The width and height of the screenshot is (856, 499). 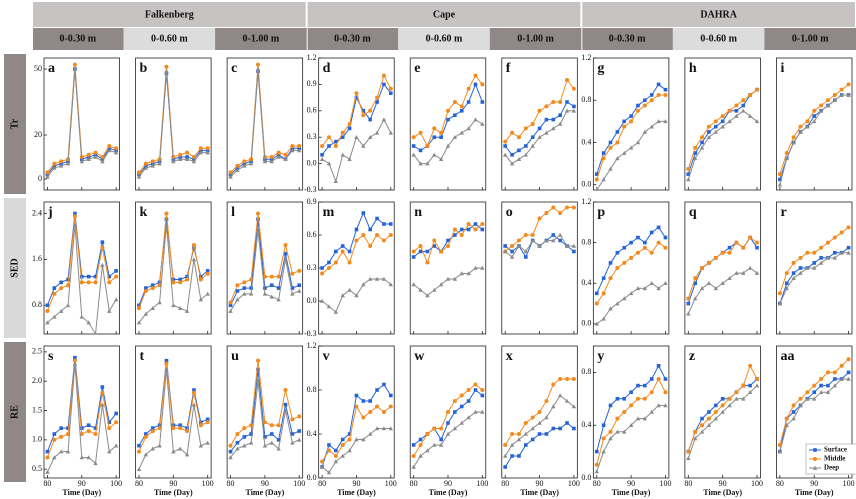 I want to click on site-label: Falkenberg, so click(x=169, y=14).